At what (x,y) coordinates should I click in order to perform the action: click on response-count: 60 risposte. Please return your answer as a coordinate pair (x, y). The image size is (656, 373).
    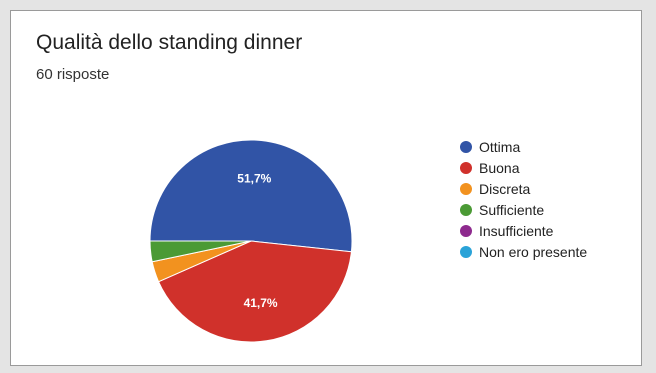
    Looking at the image, I should click on (73, 74).